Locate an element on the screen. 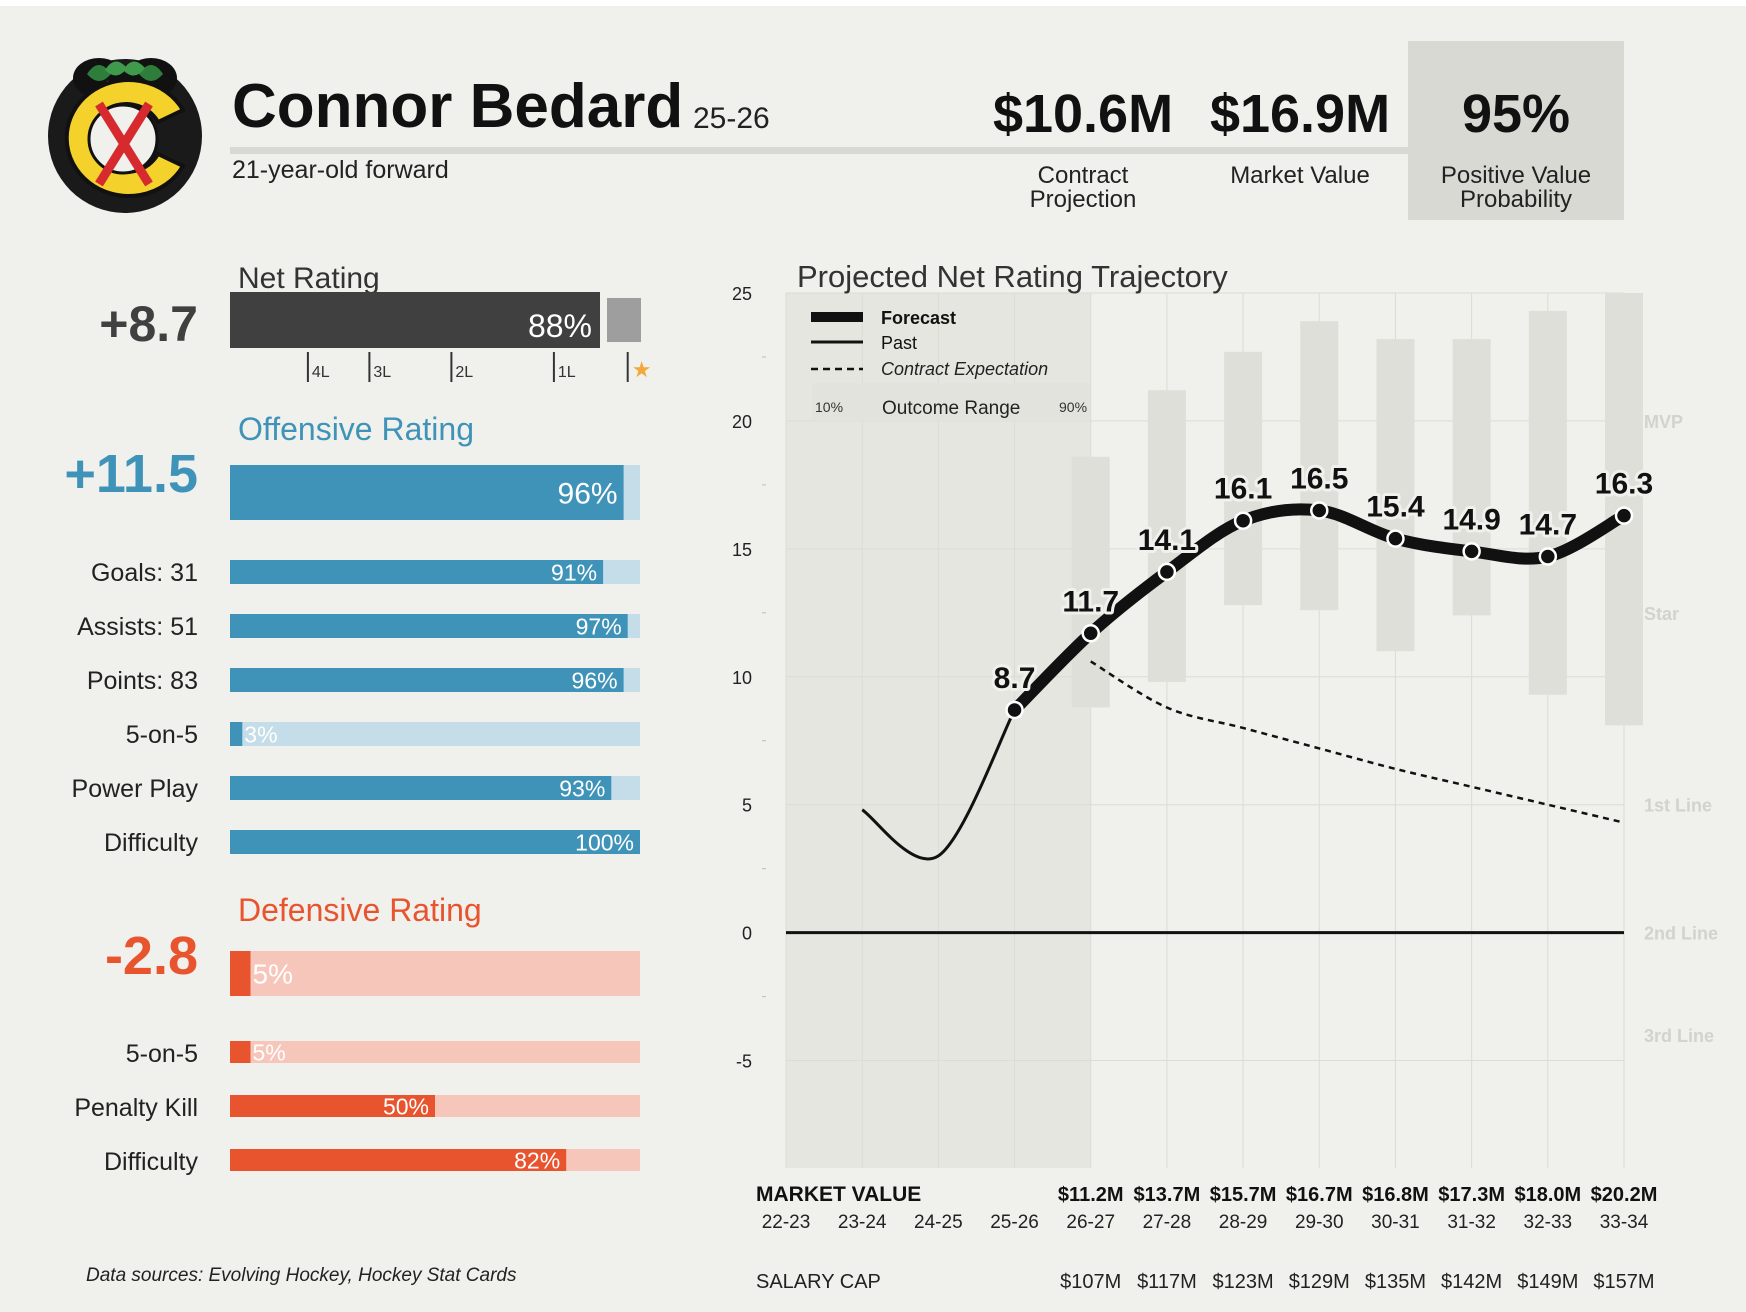 The image size is (1746, 1312). tier-label: MVP is located at coordinates (1663, 422).